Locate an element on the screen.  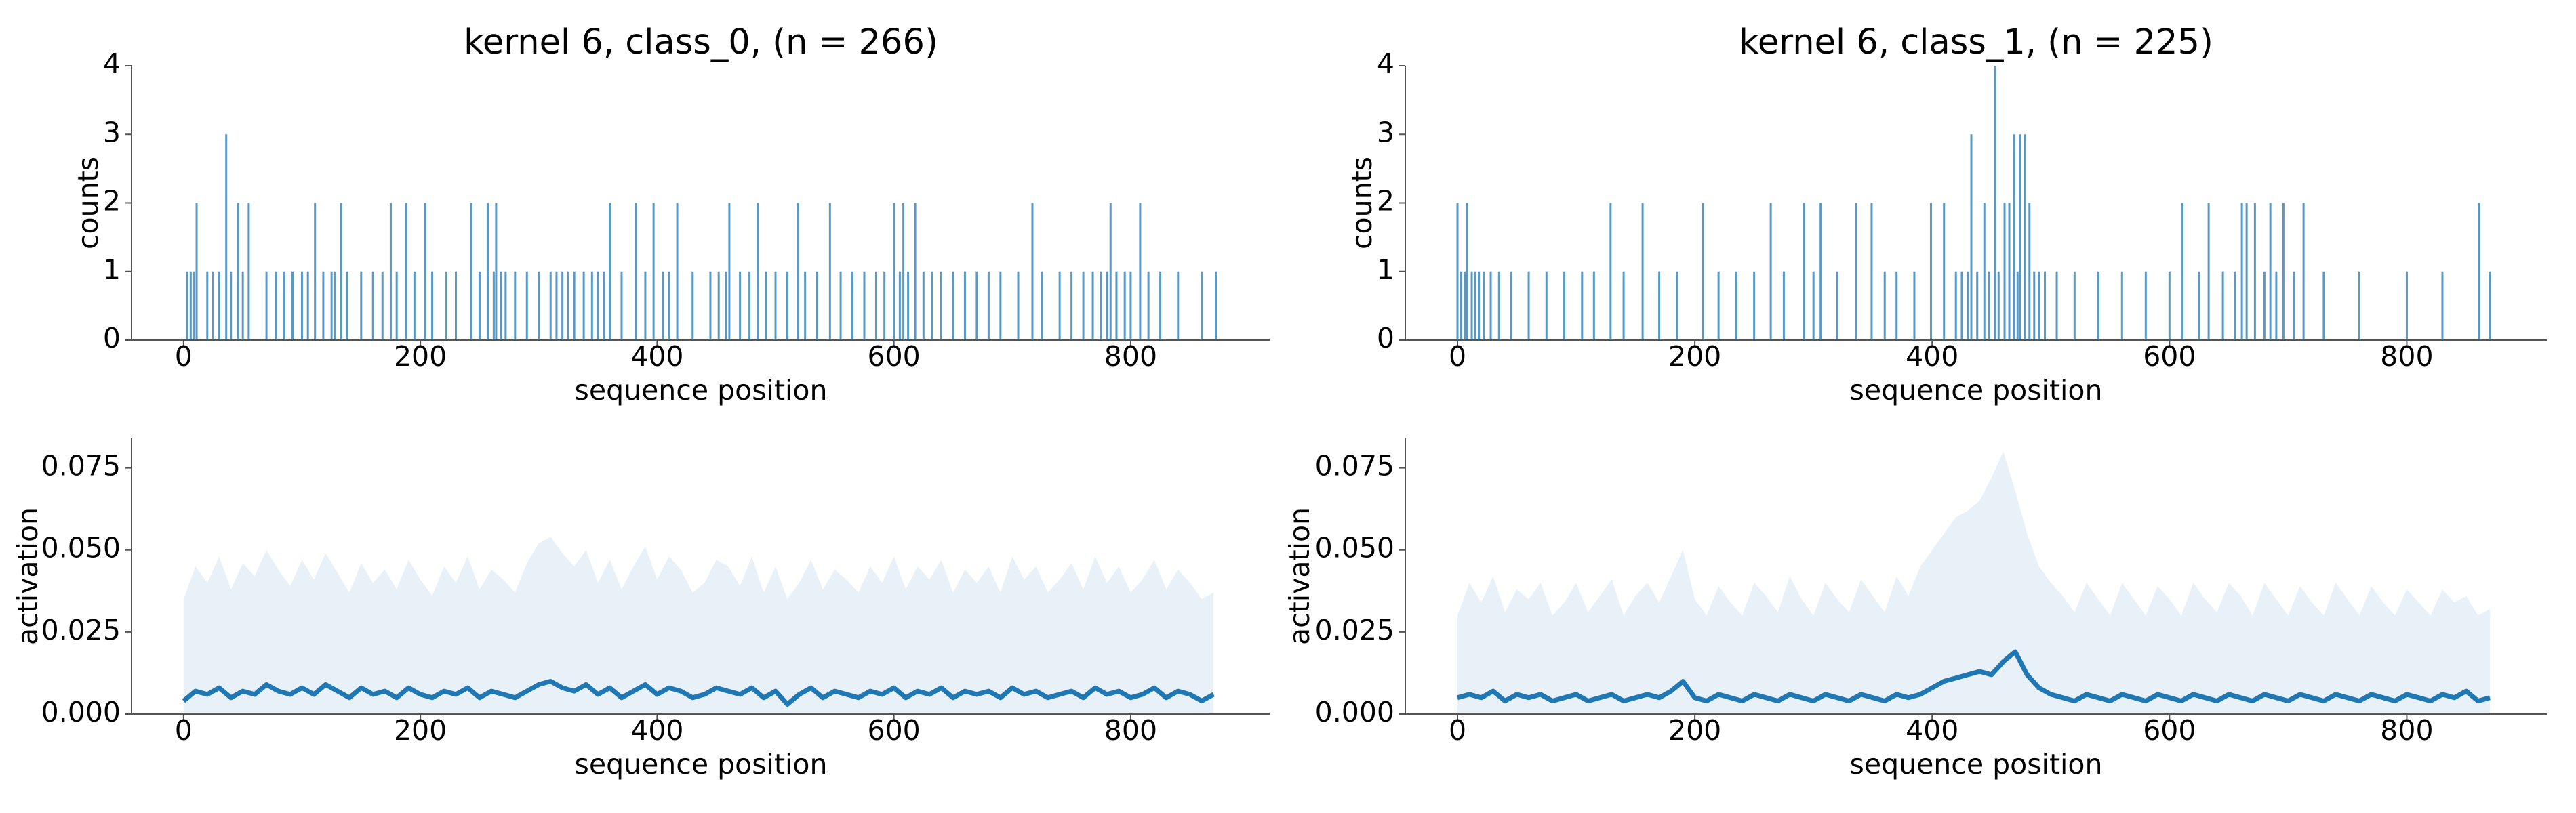
x-tick-label: 200 is located at coordinates (420, 356).